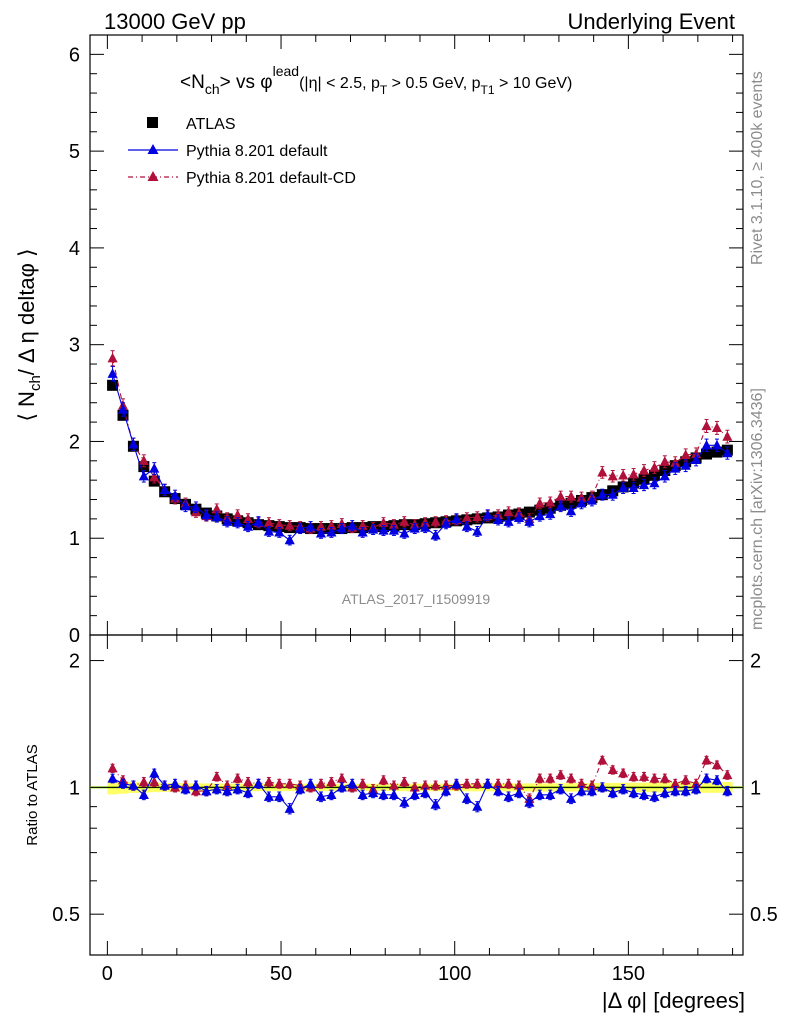 The height and width of the screenshot is (1024, 786). What do you see at coordinates (628, 974) in the screenshot?
I see `x-tick-label: 150` at bounding box center [628, 974].